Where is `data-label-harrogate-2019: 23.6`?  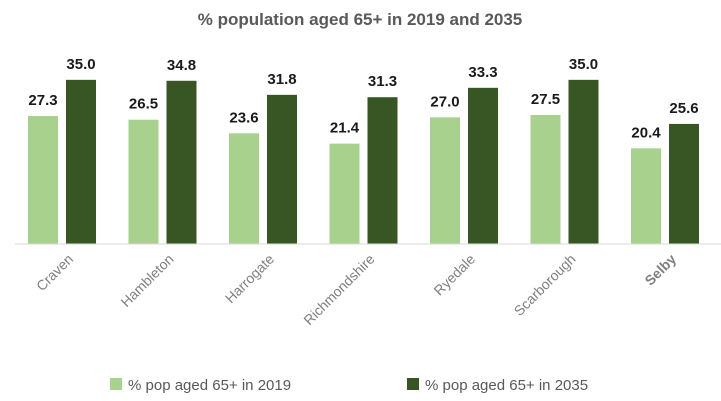
data-label-harrogate-2019: 23.6 is located at coordinates (243, 117).